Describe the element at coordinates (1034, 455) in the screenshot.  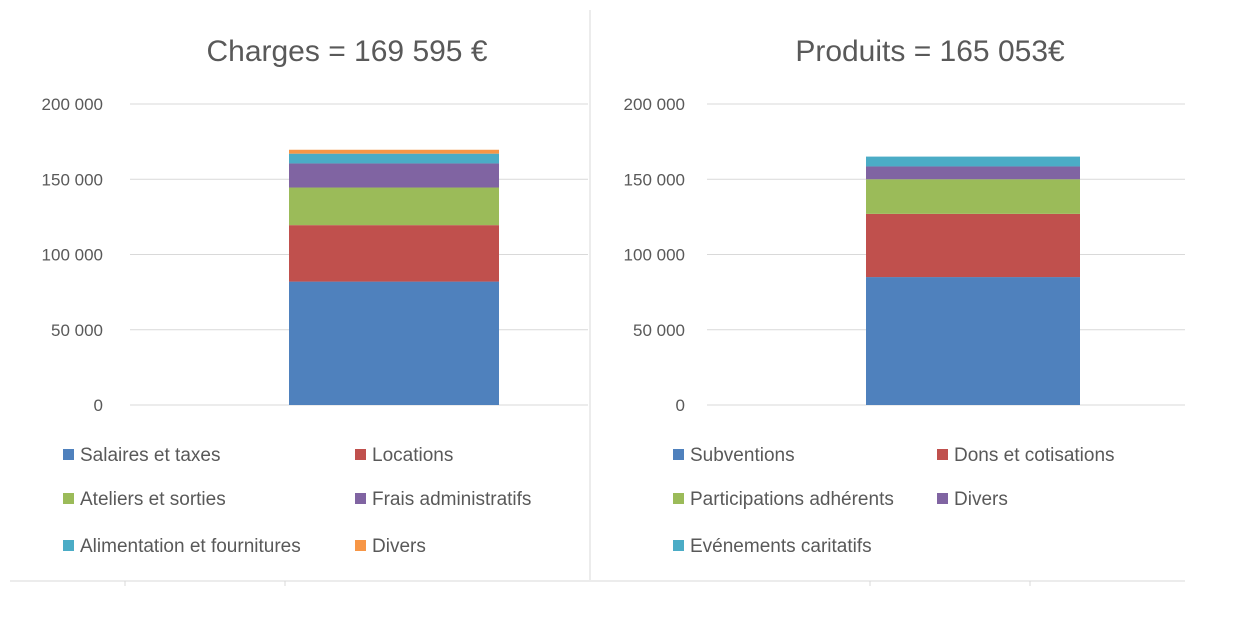
I see `legend-label: Dons et cotisations` at that location.